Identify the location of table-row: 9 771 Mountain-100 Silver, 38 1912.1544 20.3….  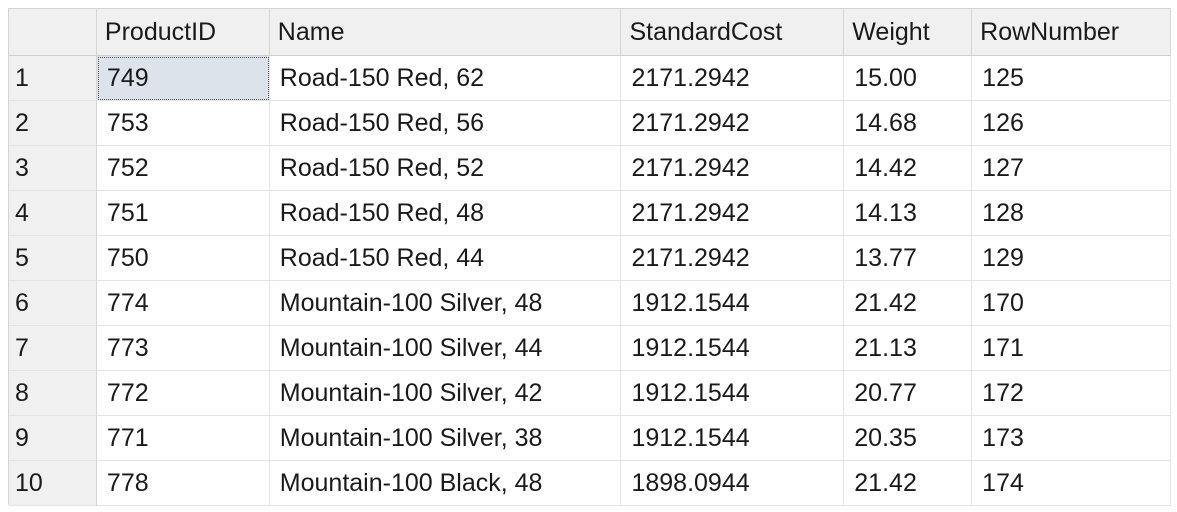
(590, 438).